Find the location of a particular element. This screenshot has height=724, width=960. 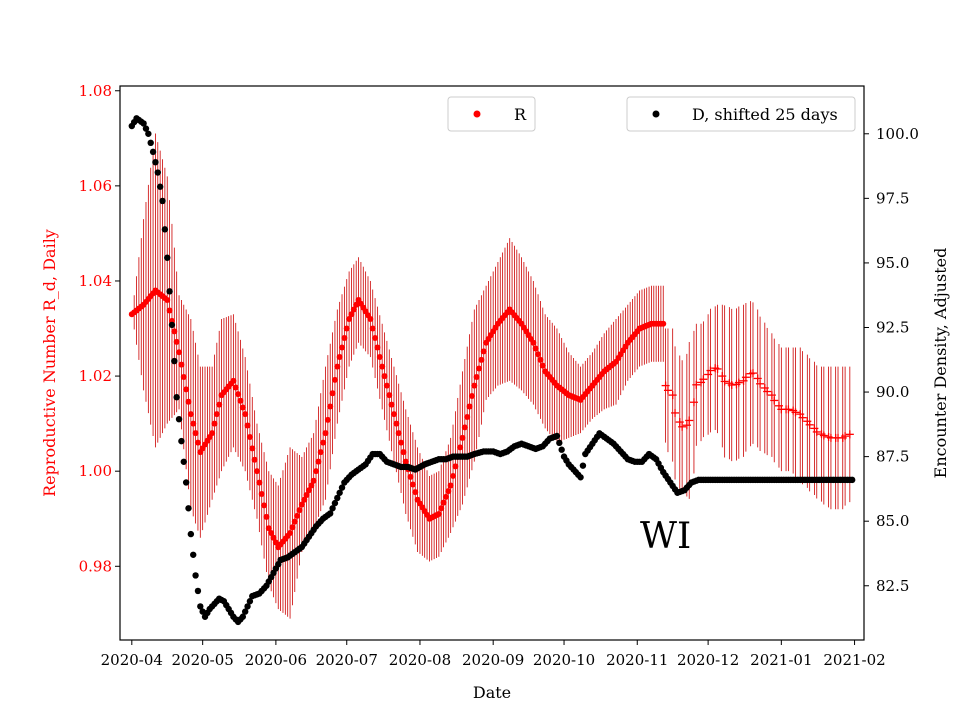

y-axis-right-label: Encounter Density, Adjusted is located at coordinates (940, 363).